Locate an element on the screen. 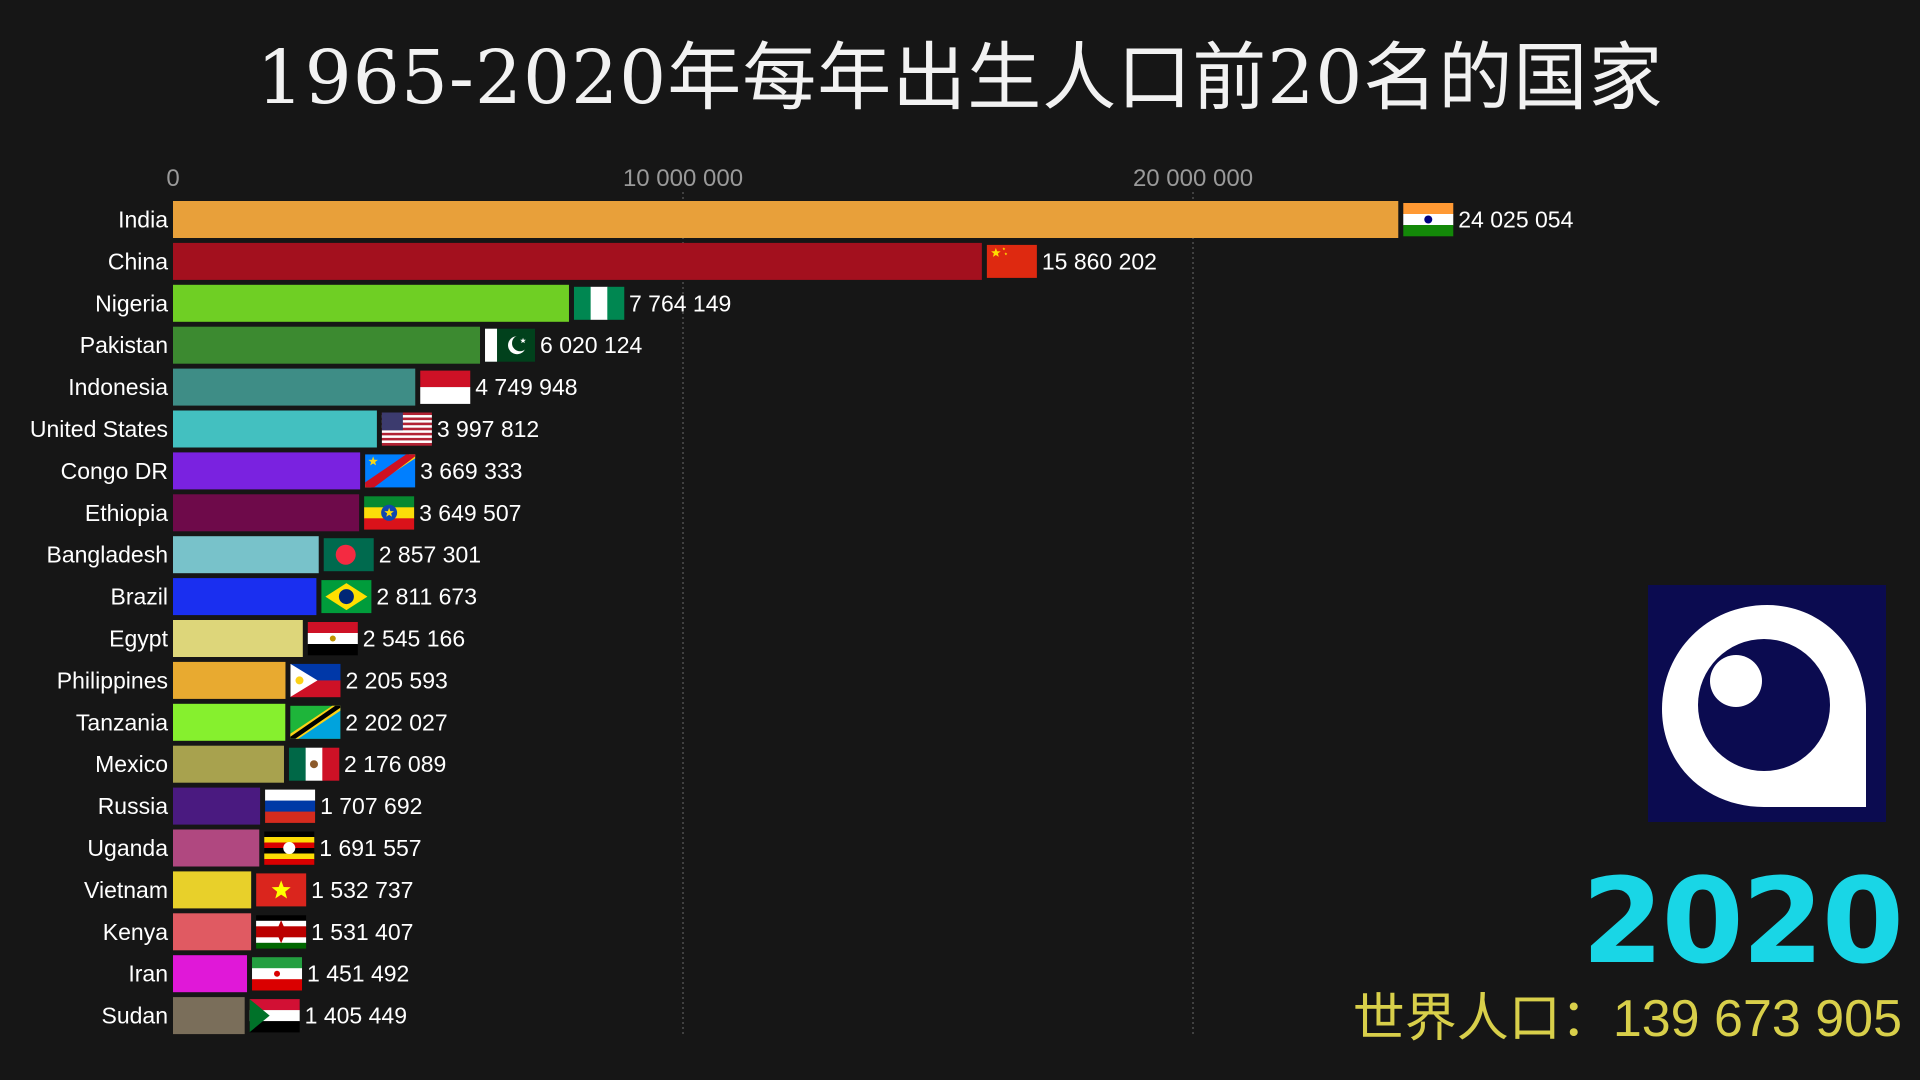  world-population-value: 139 673 905 is located at coordinates (1757, 1019).